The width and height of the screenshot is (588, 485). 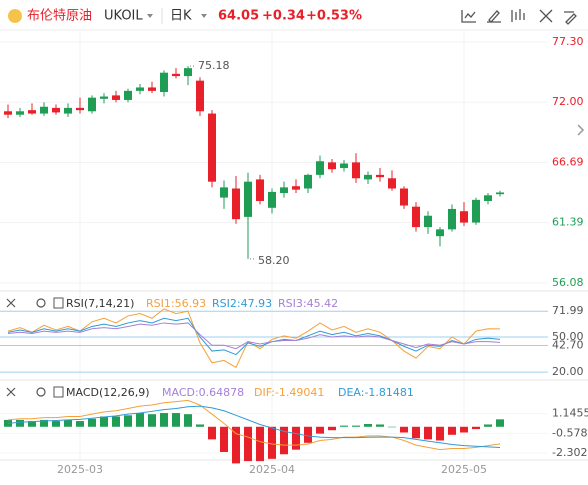 I want to click on y-tick-label: 42.70, so click(x=568, y=345).